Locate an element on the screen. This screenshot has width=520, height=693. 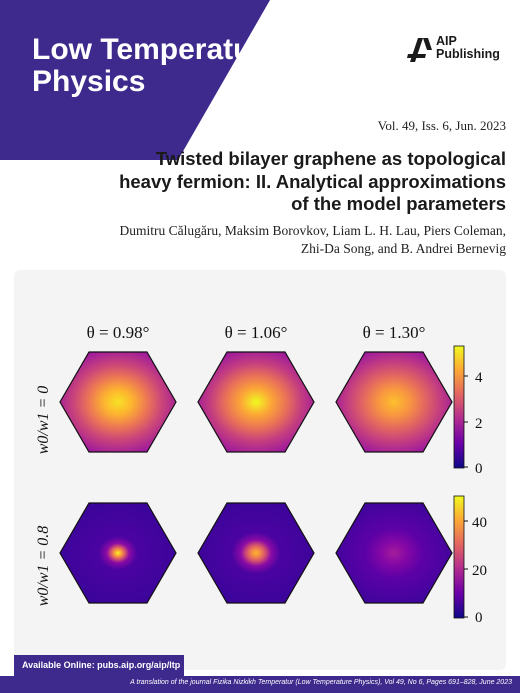
available-online-link: Available Online: pubs.aip.org/aip/ltp is located at coordinates (101, 665).